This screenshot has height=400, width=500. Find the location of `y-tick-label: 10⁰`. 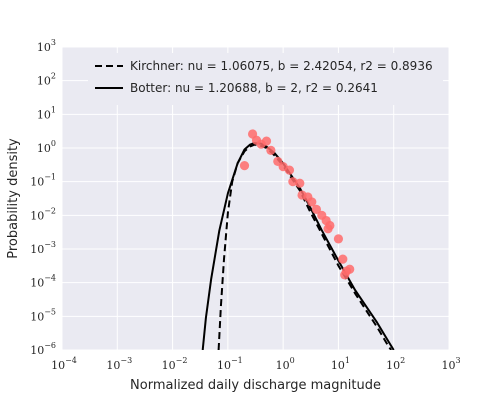

y-tick-label: 10⁰ is located at coordinates (46, 147).